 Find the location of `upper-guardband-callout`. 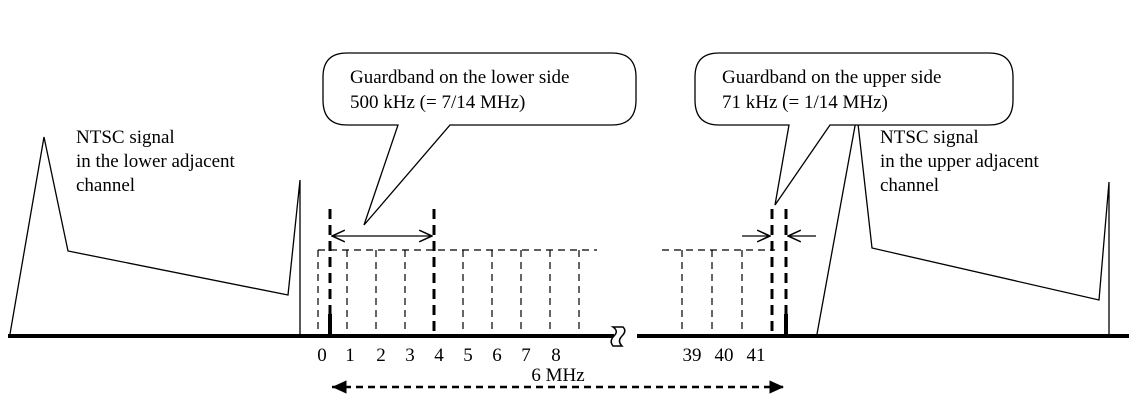

upper-guardband-callout is located at coordinates (854, 129).